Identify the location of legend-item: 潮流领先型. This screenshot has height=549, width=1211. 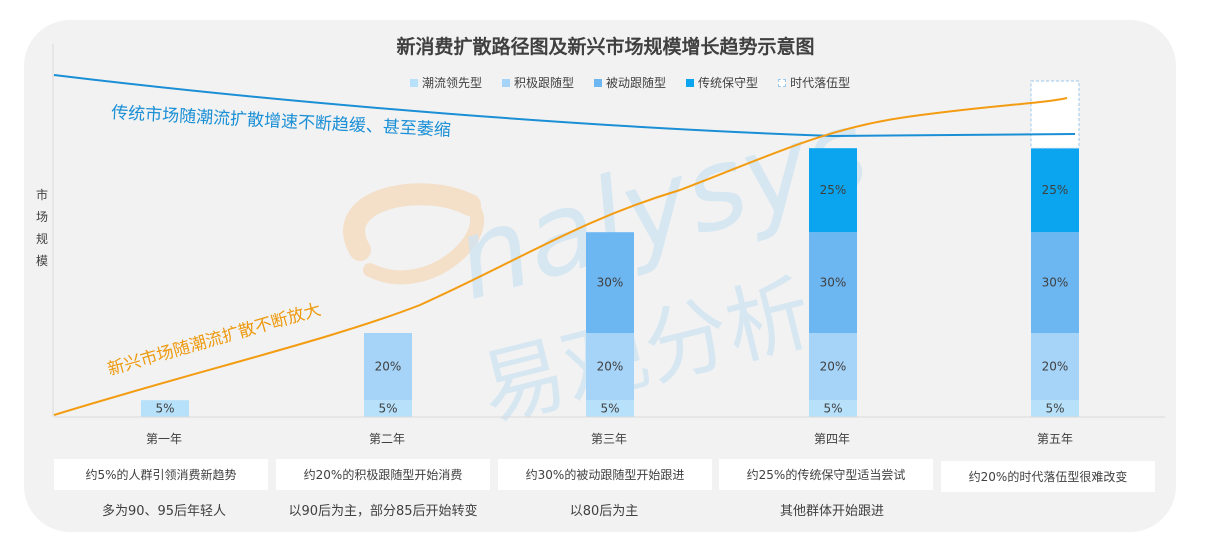
(446, 82).